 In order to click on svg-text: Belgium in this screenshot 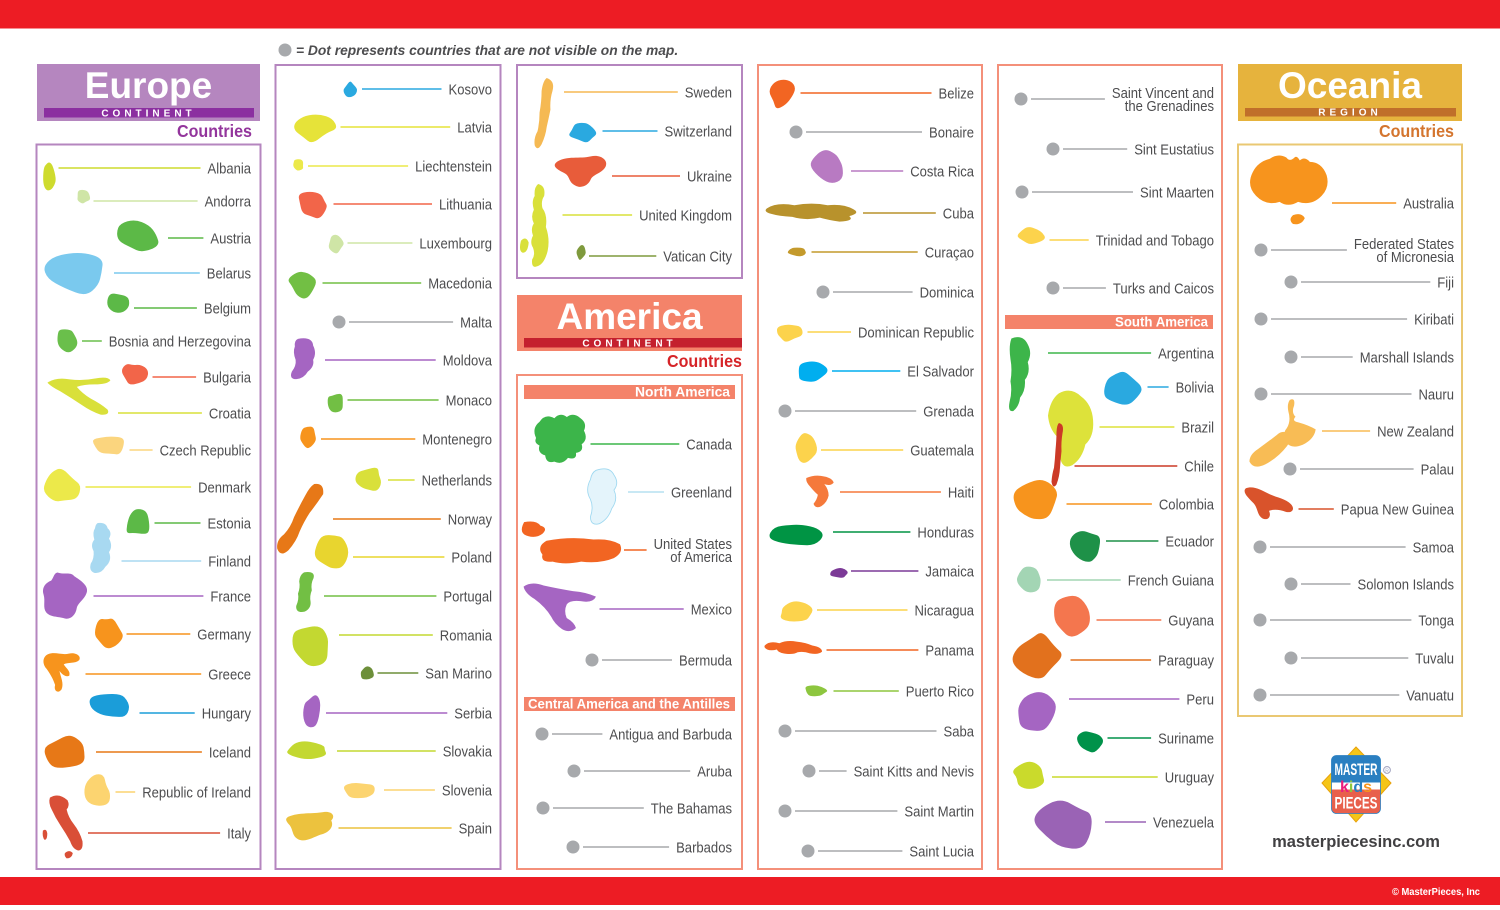, I will do `click(227, 308)`.